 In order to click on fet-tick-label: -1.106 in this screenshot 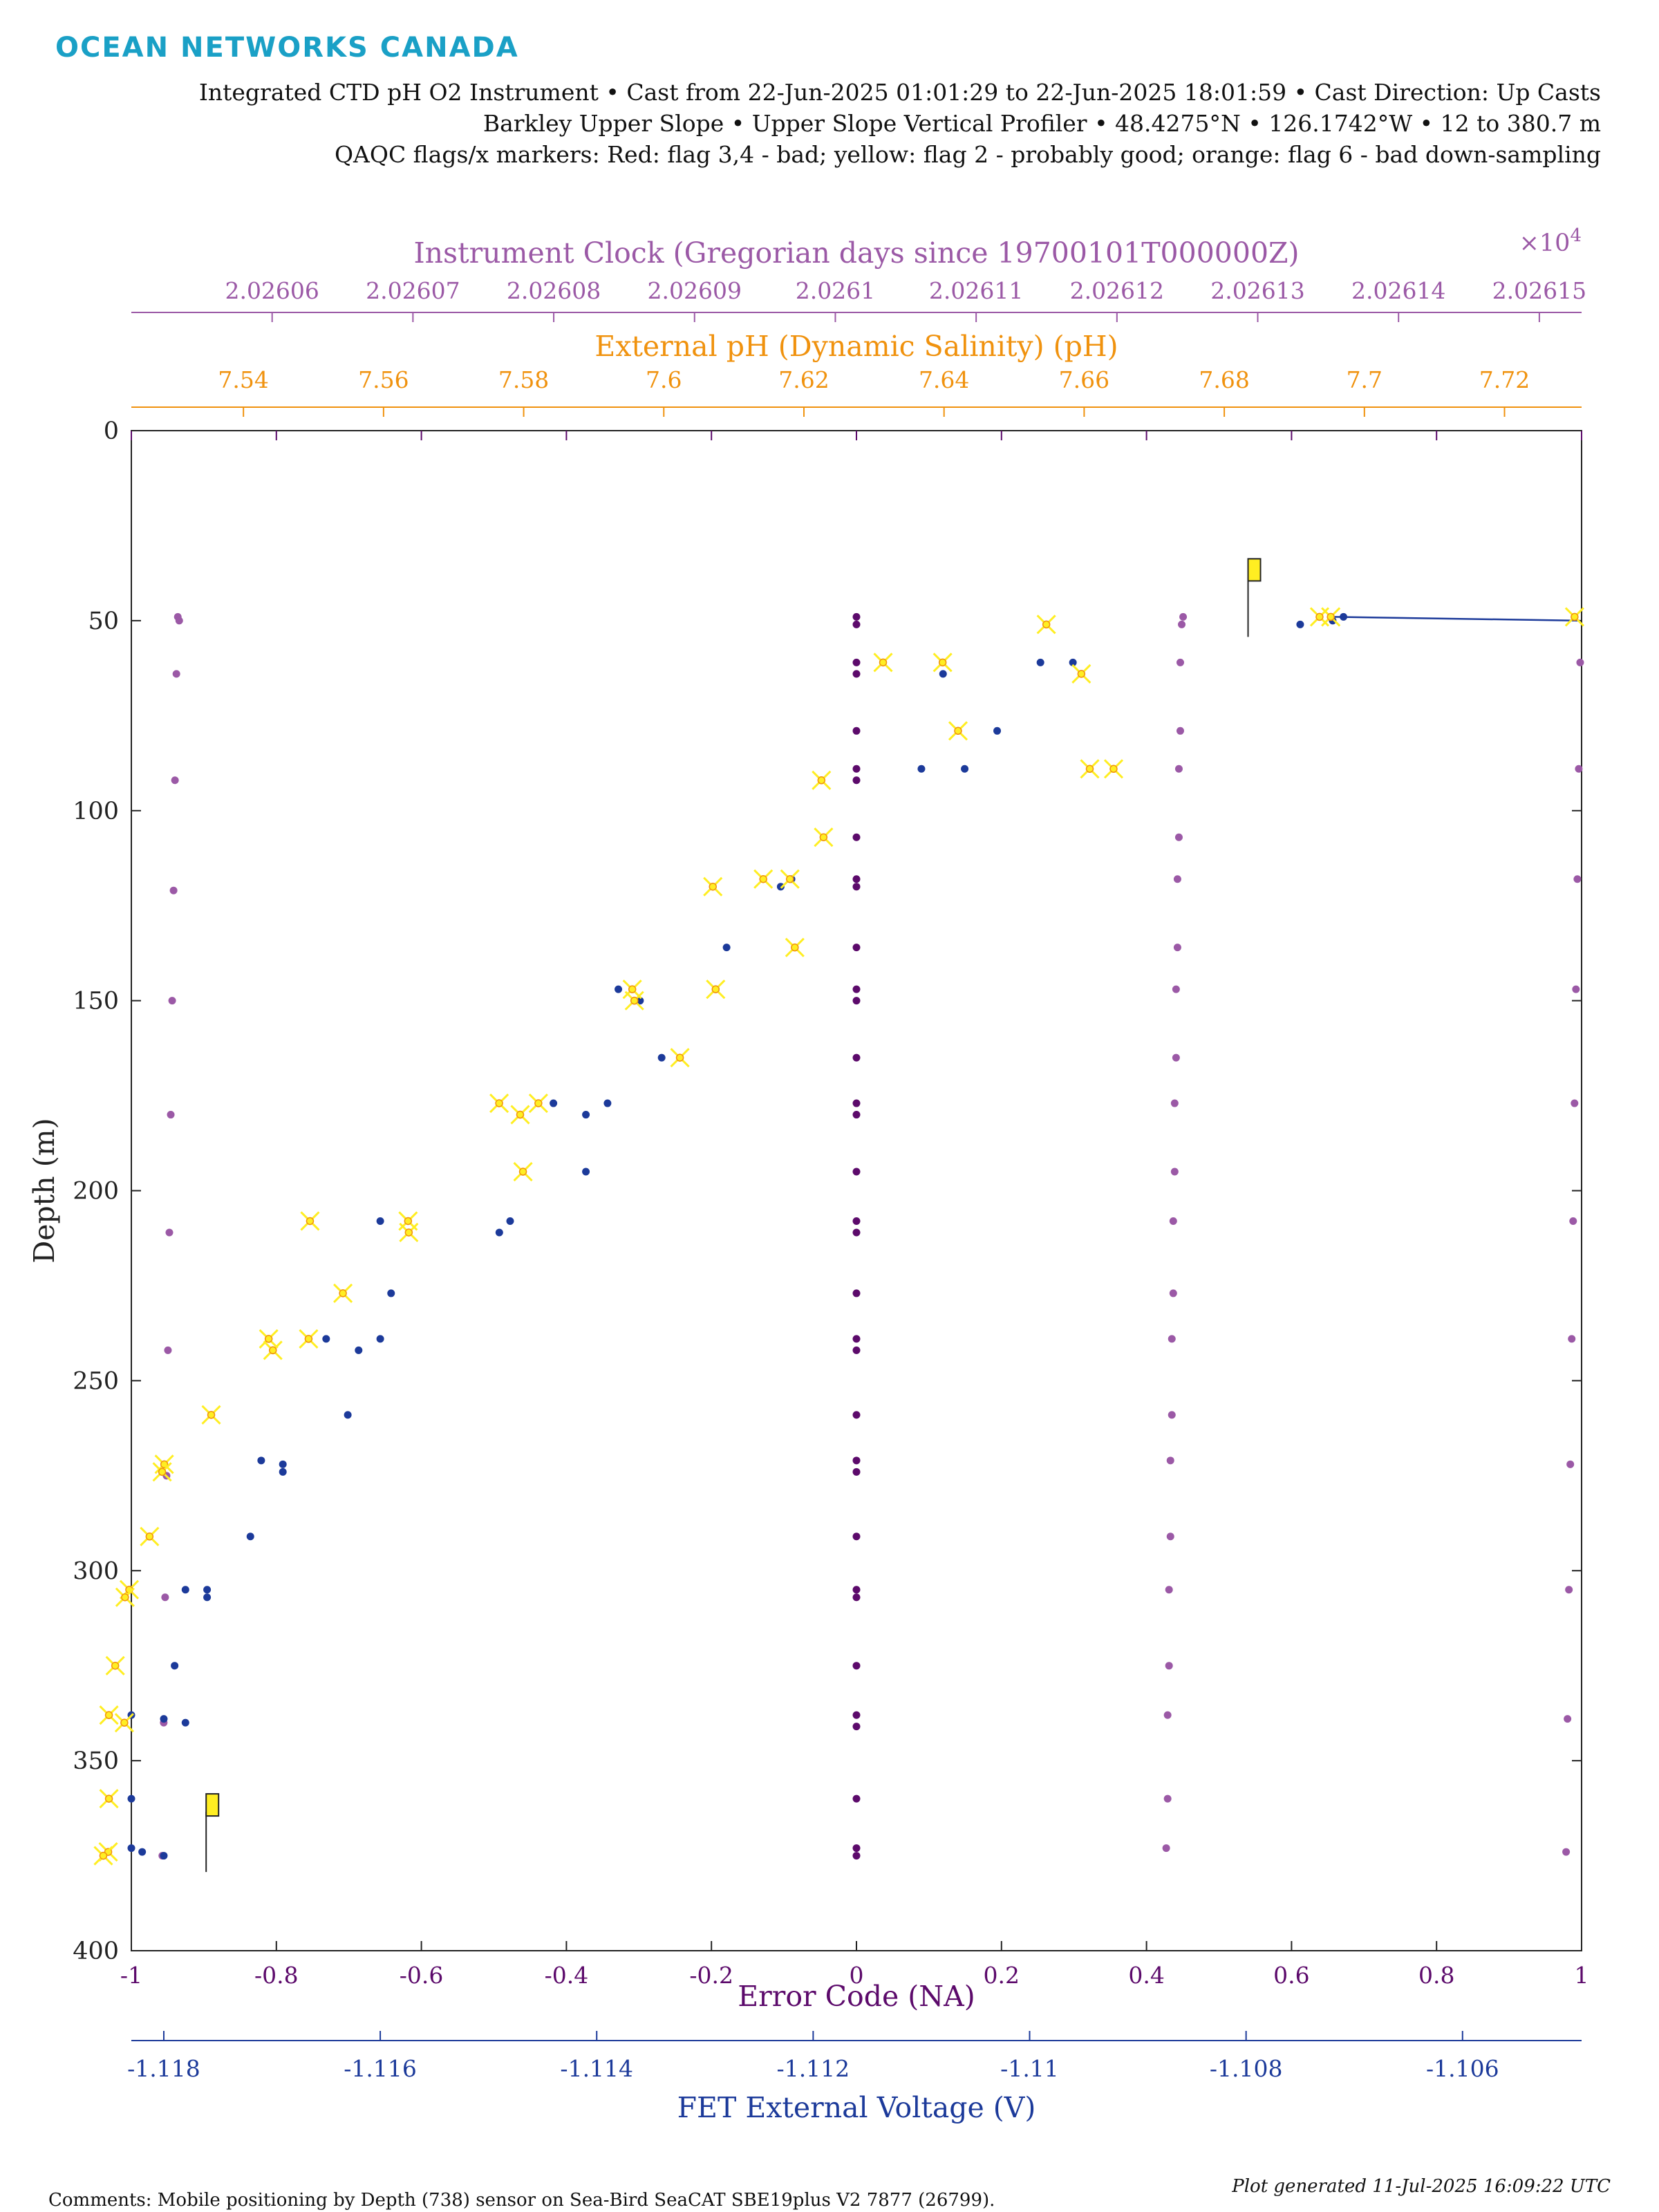, I will do `click(1462, 2068)`.